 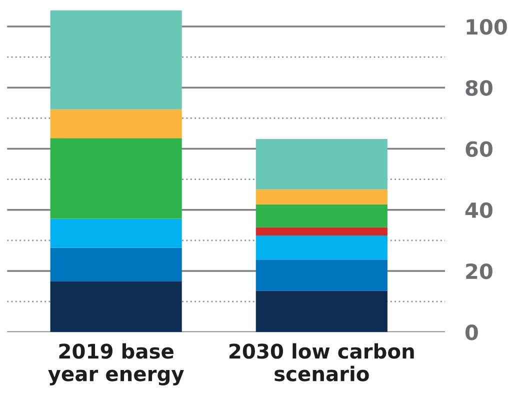 I want to click on y-tick-label: 40, so click(x=478, y=210).